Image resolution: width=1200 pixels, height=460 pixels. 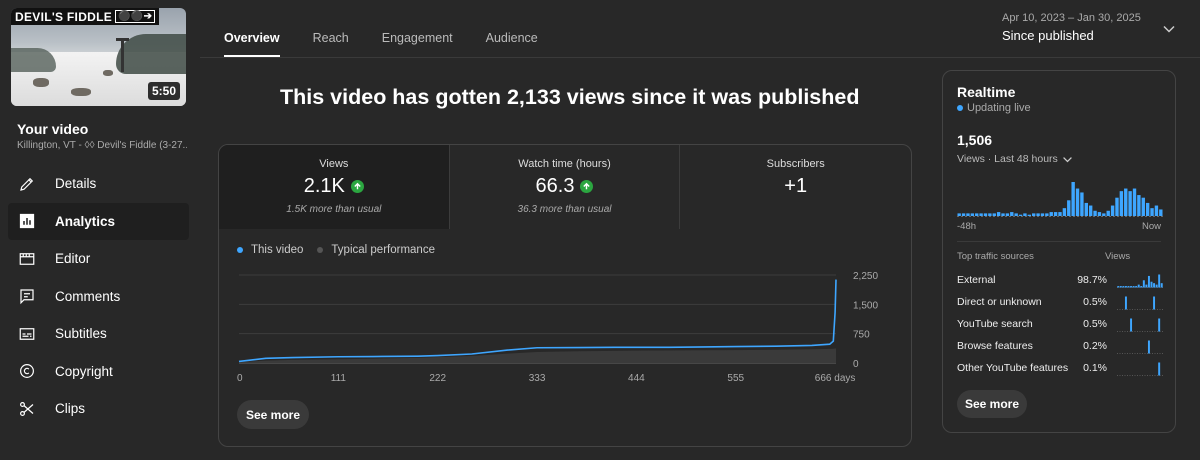 What do you see at coordinates (417, 38) in the screenshot?
I see `tab-engagement: Engagement` at bounding box center [417, 38].